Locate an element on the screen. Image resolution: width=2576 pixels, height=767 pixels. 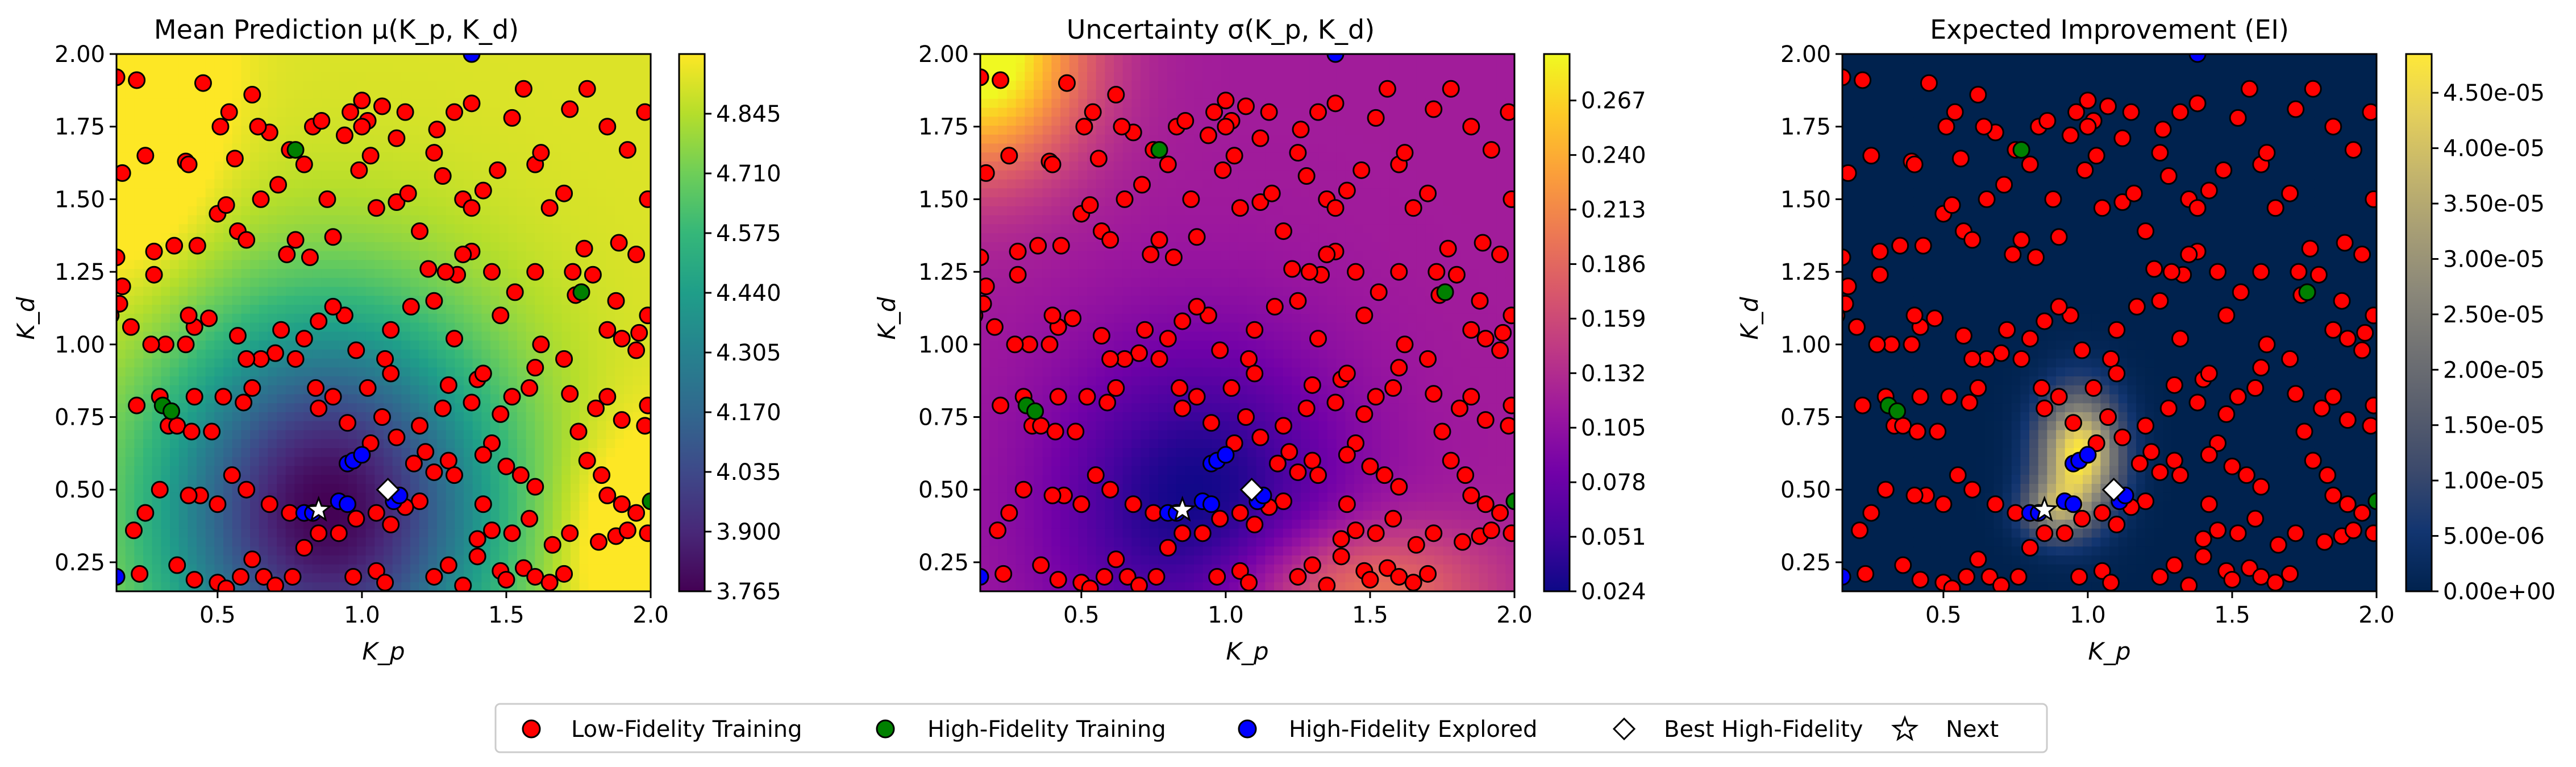
colorbar-tick-label: 4.440 is located at coordinates (748, 293).